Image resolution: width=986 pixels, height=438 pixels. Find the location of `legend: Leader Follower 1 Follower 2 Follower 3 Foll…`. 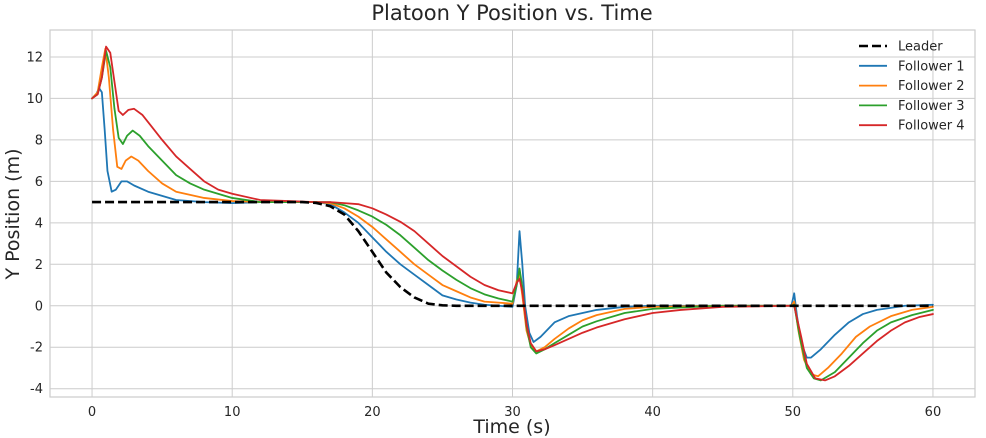

legend: Leader Follower 1 Follower 2 Follower 3 Foll… is located at coordinates (912, 87).